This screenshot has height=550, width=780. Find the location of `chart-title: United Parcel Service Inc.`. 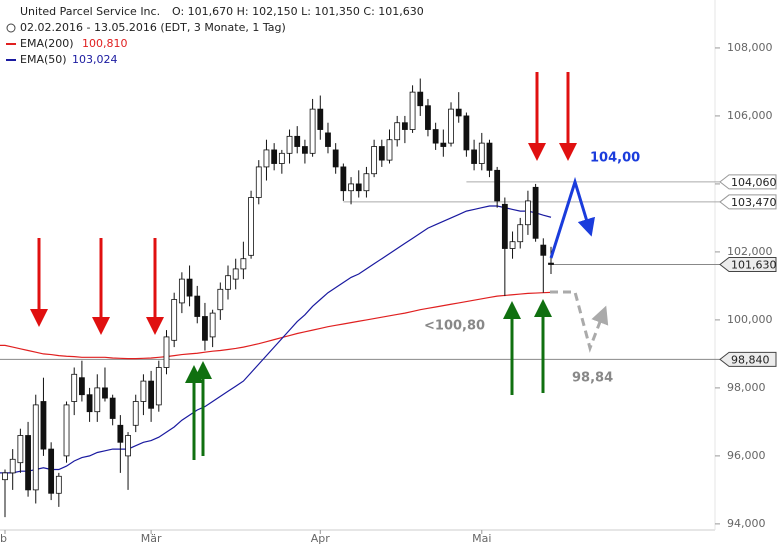

chart-title: United Parcel Service Inc. is located at coordinates (90, 11).